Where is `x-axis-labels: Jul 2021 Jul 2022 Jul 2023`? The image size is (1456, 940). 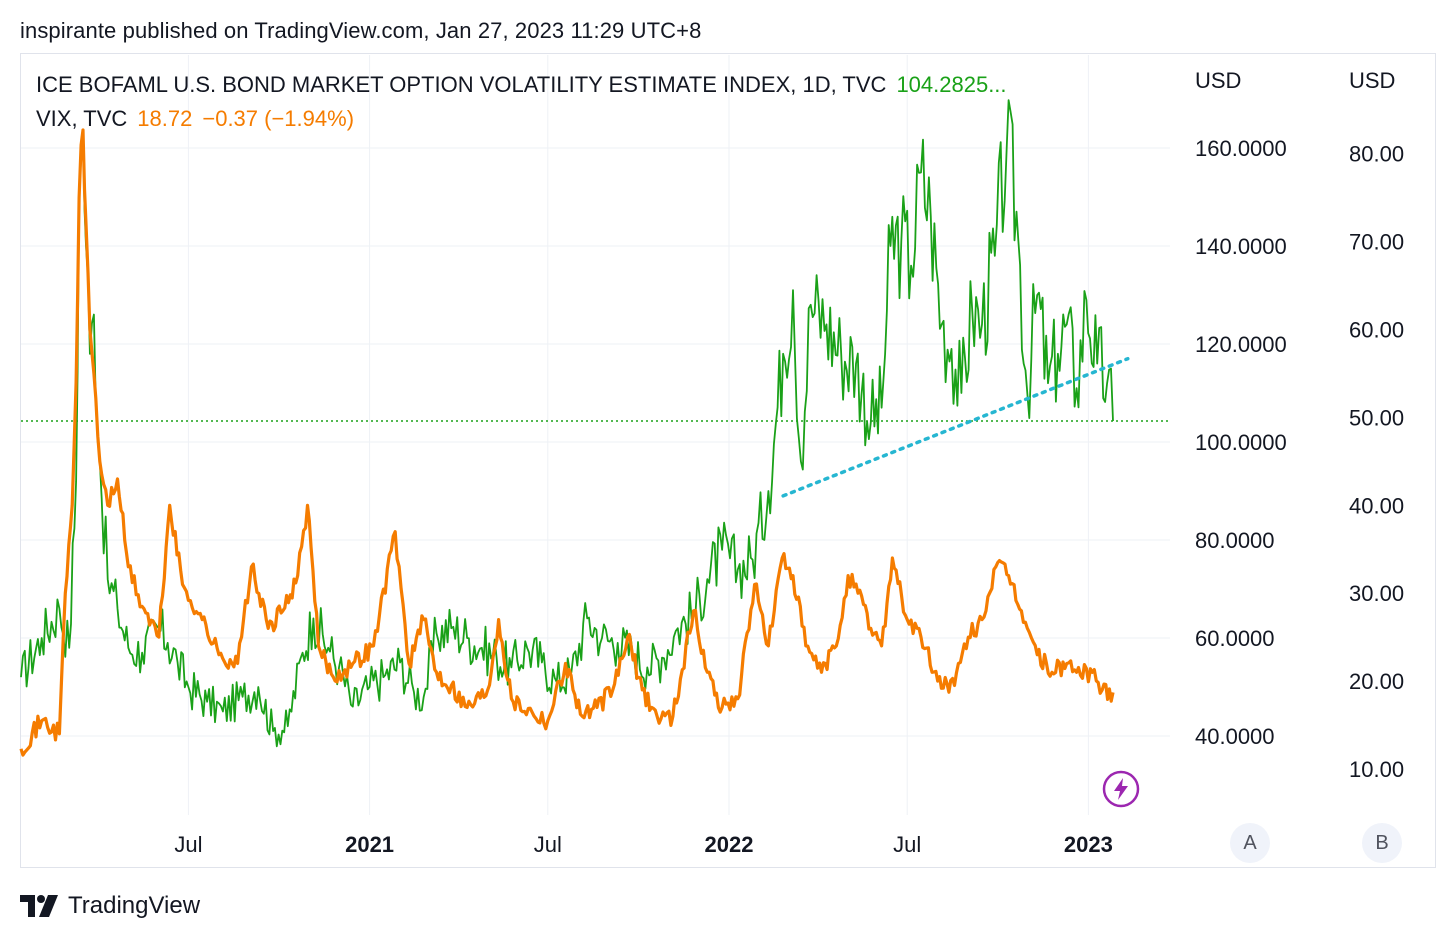
x-axis-labels: Jul 2021 Jul 2022 Jul 2023 is located at coordinates (643, 844).